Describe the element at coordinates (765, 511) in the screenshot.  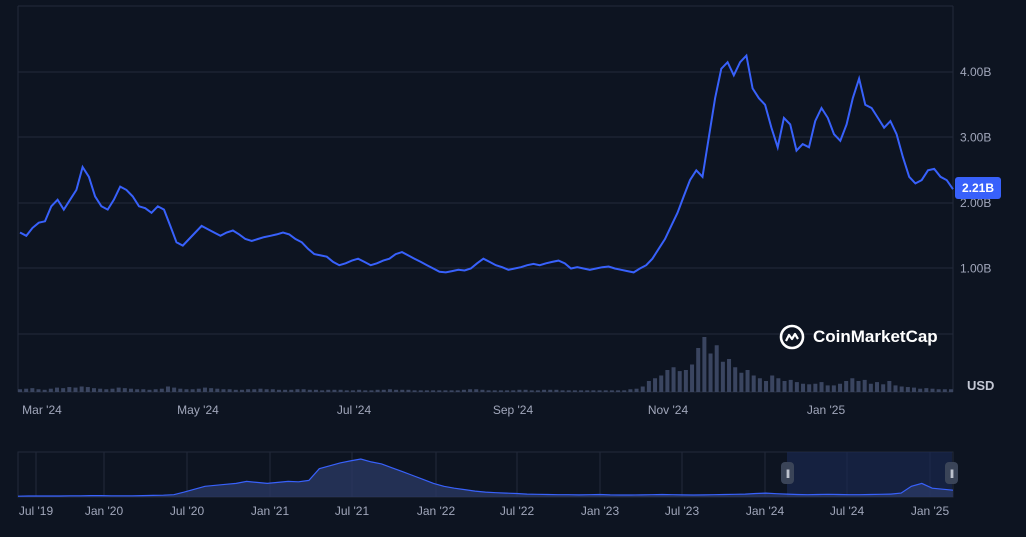
I see `navigator-tick-label: Jan '24` at that location.